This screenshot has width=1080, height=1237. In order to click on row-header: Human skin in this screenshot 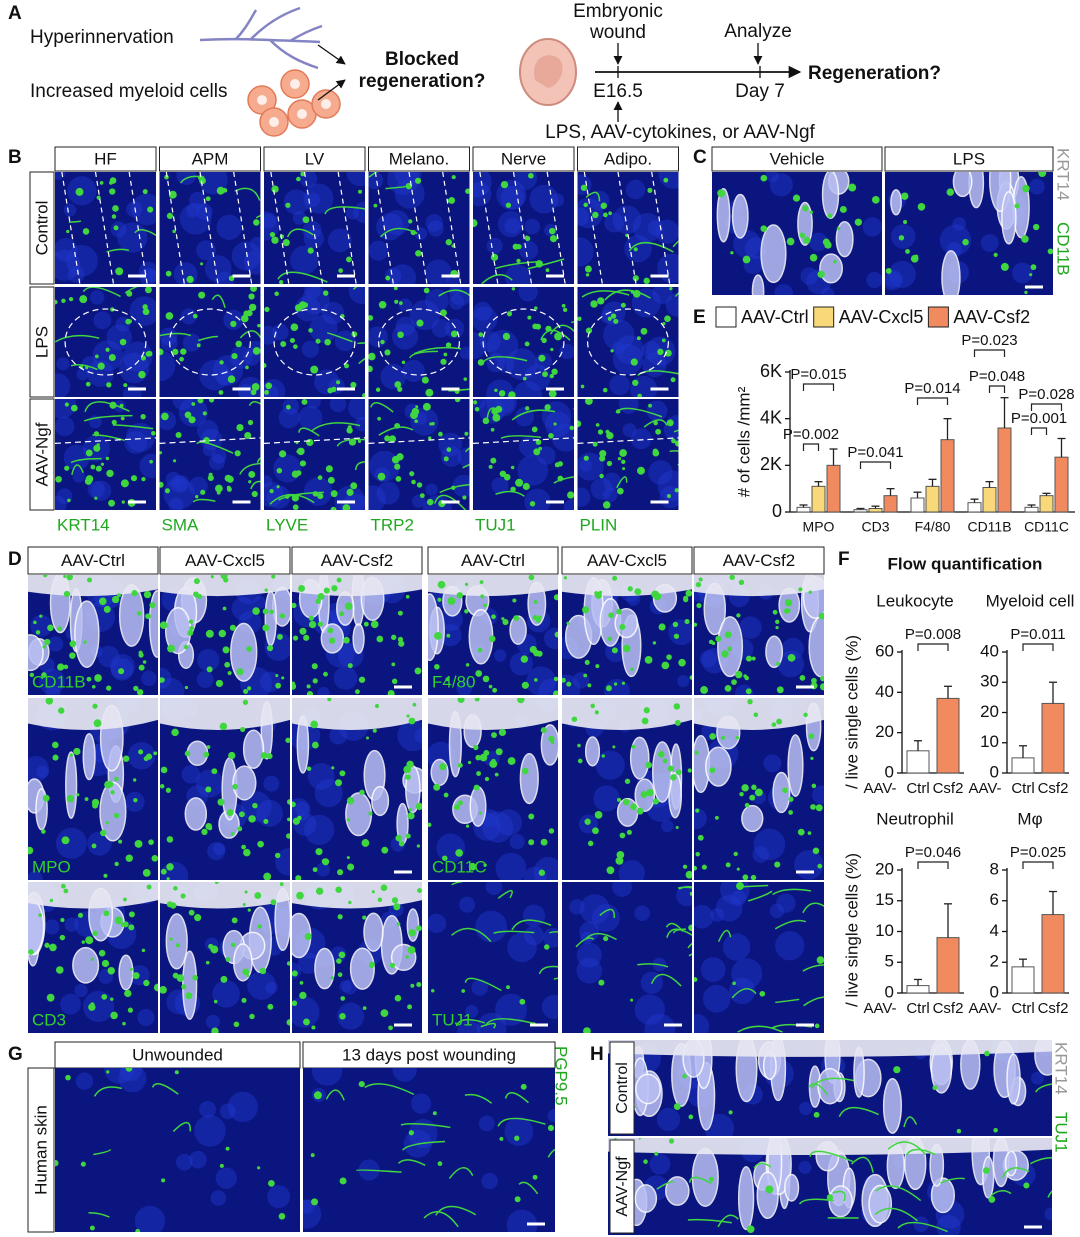, I will do `click(40, 1150)`.